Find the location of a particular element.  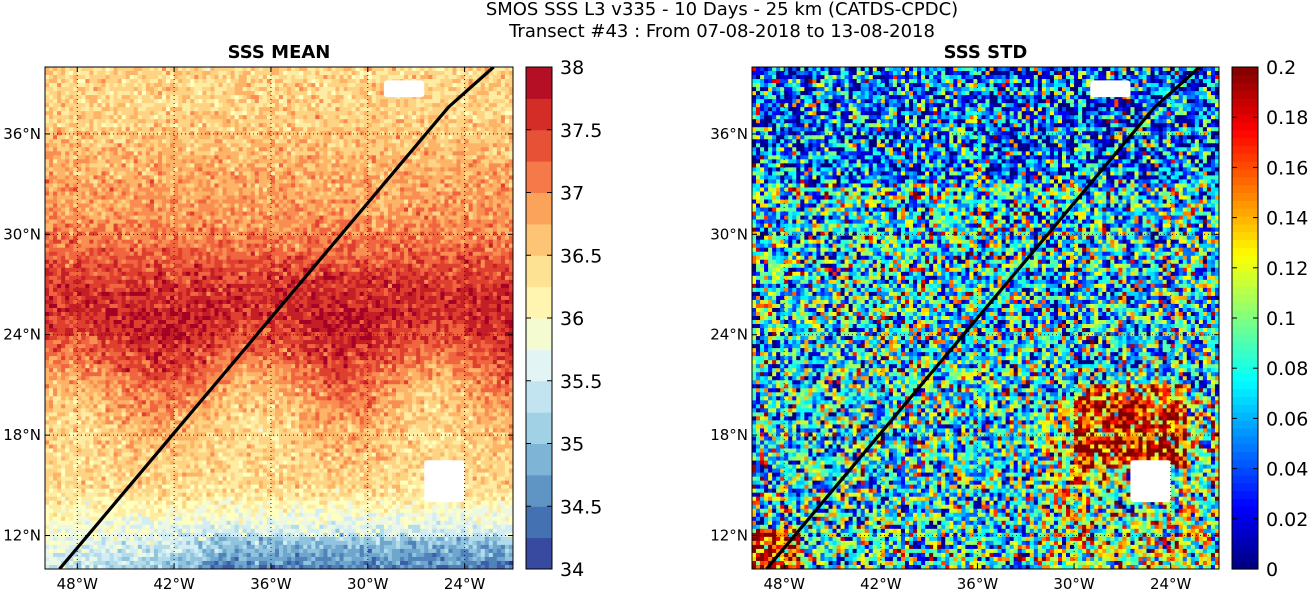

panel-title: SSS STD is located at coordinates (986, 52).